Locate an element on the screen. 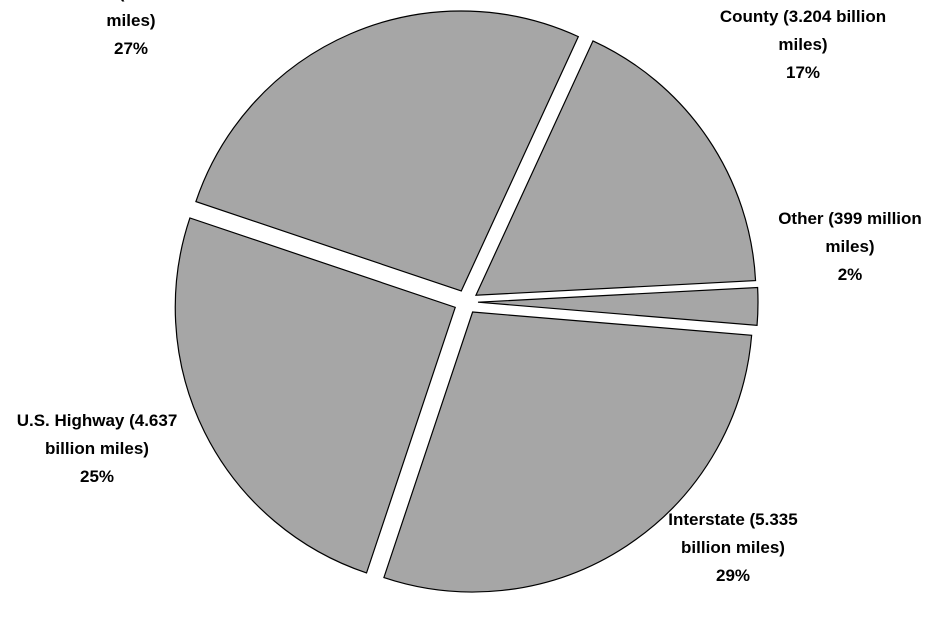 This screenshot has height=618, width=952. label-interstate: Interstate (5.335 billion miles) 29% is located at coordinates (732, 547).